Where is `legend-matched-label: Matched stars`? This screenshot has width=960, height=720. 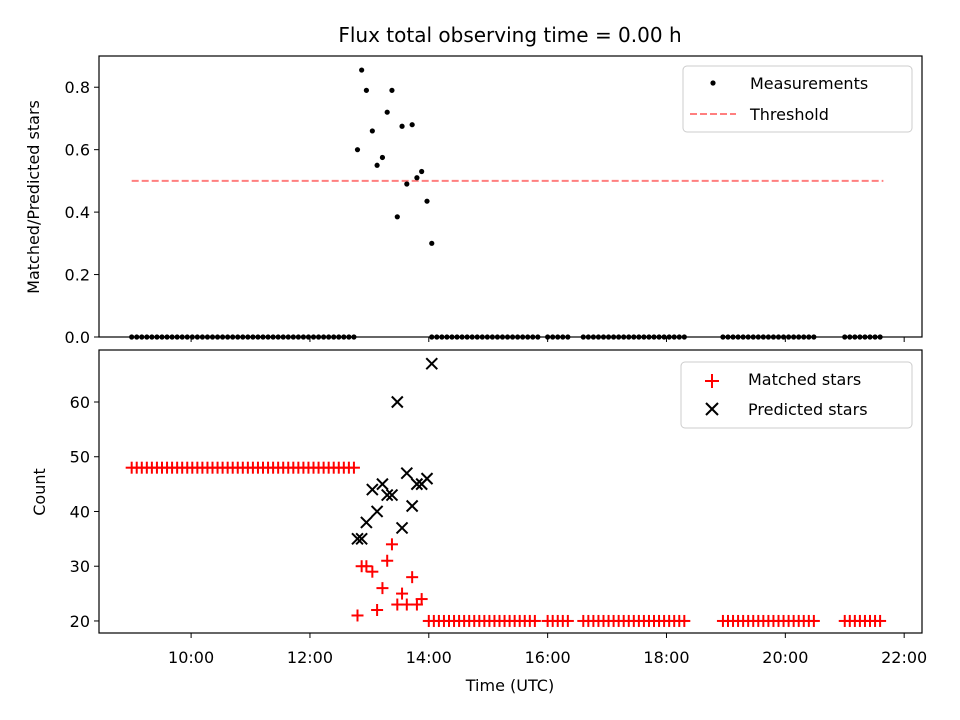 legend-matched-label: Matched stars is located at coordinates (804, 379).